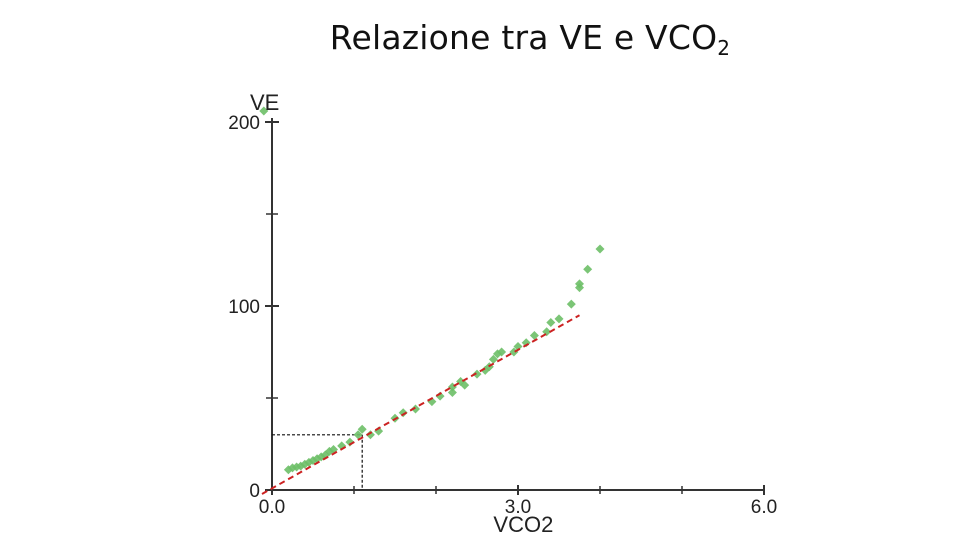 The image size is (960, 540). I want to click on slide-title: Relazione tra VE e VCO2, so click(480, 39).